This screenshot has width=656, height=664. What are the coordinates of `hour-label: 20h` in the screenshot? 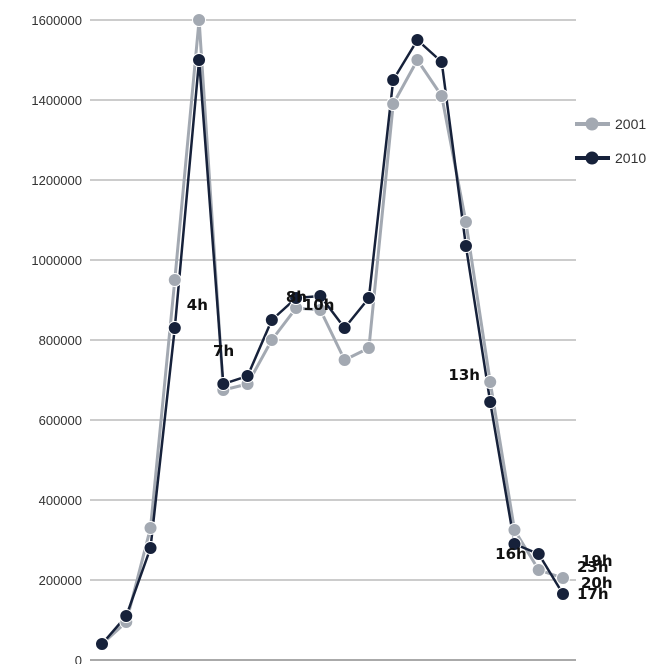 It's located at (597, 583).